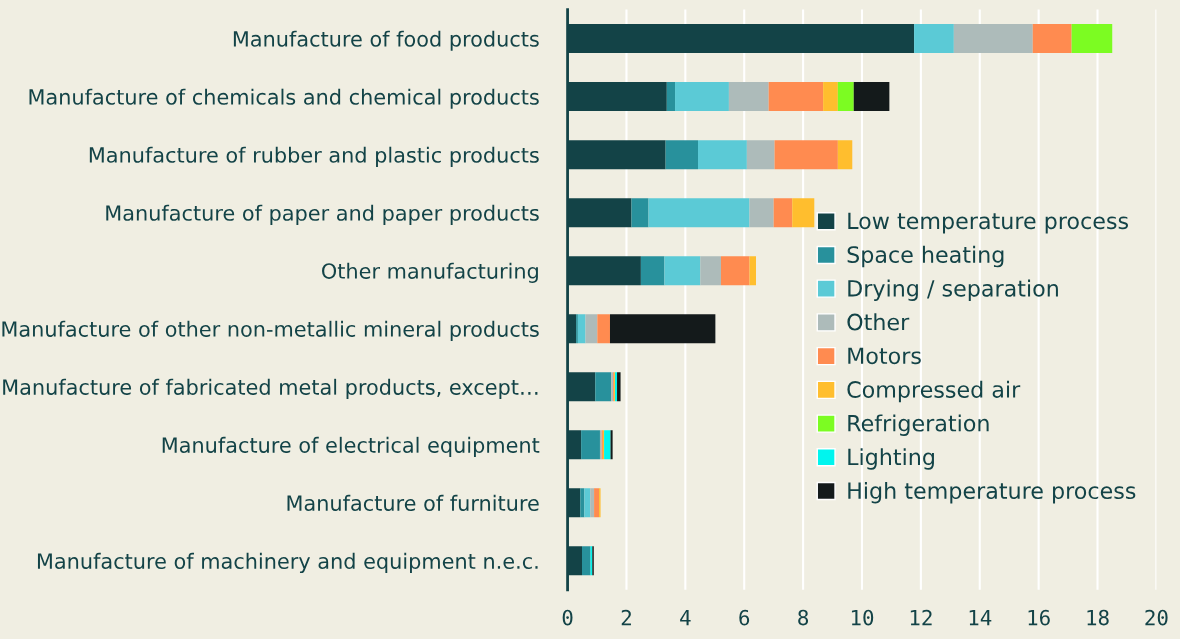  I want to click on legend-label: Other, so click(878, 322).